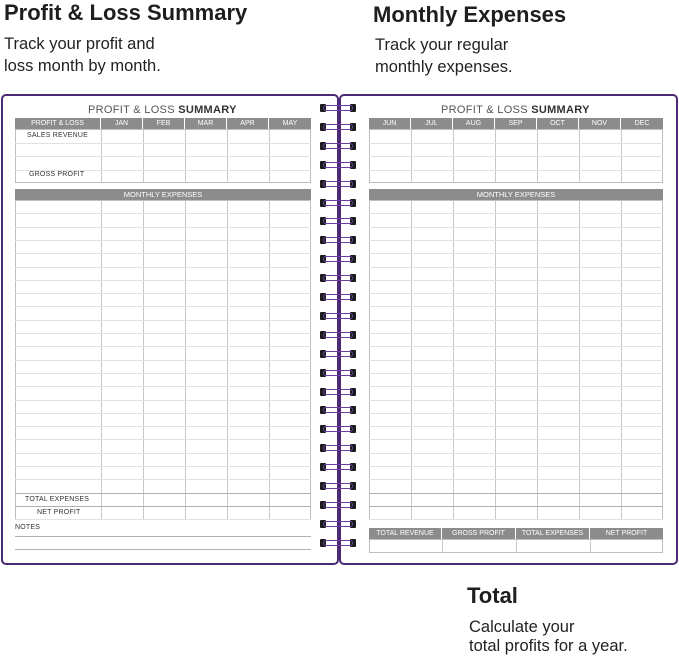 Image resolution: width=679 pixels, height=657 pixels. What do you see at coordinates (442, 45) in the screenshot?
I see `me-feature-line1: Track your regular` at bounding box center [442, 45].